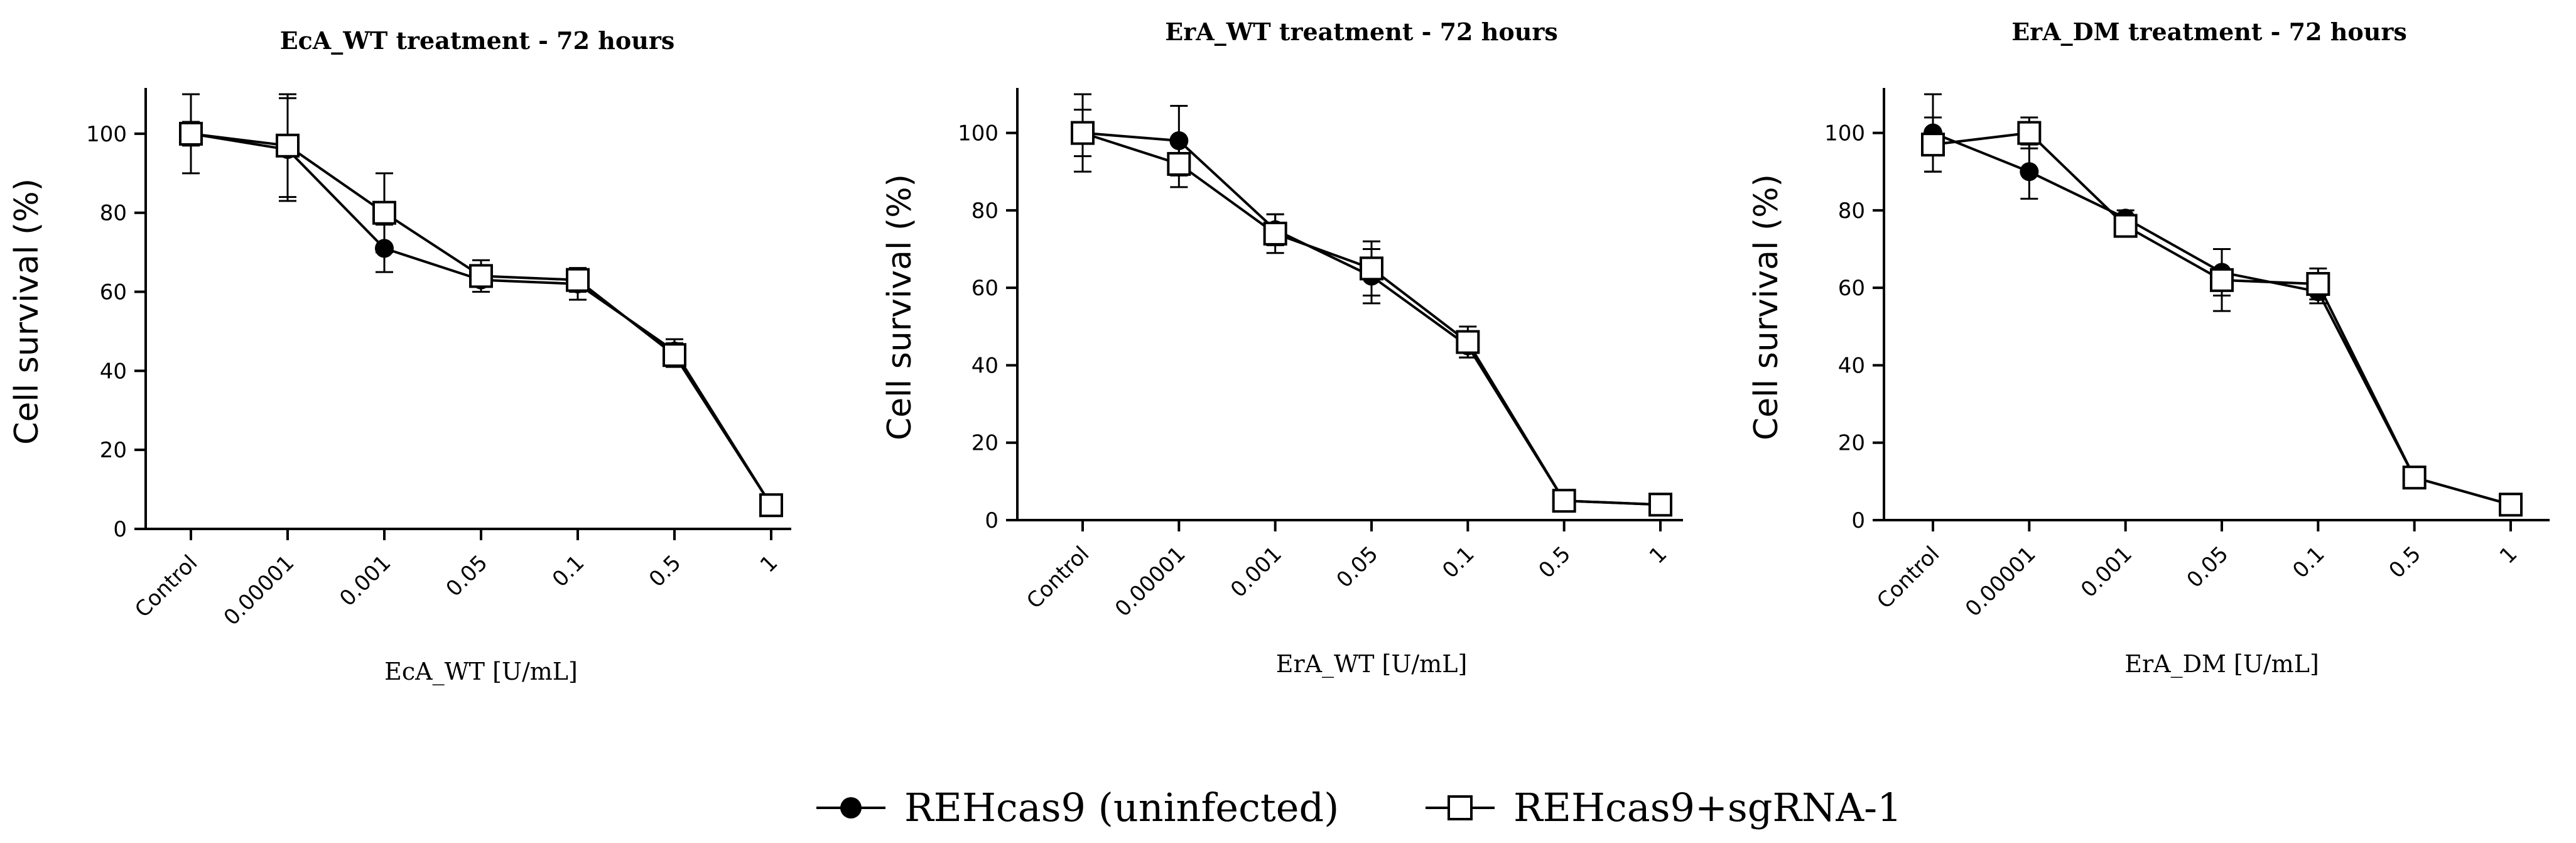 The image size is (2576, 843). What do you see at coordinates (1121, 807) in the screenshot?
I see `legend-label-uninfected: REHcas9 (uninfected)` at bounding box center [1121, 807].